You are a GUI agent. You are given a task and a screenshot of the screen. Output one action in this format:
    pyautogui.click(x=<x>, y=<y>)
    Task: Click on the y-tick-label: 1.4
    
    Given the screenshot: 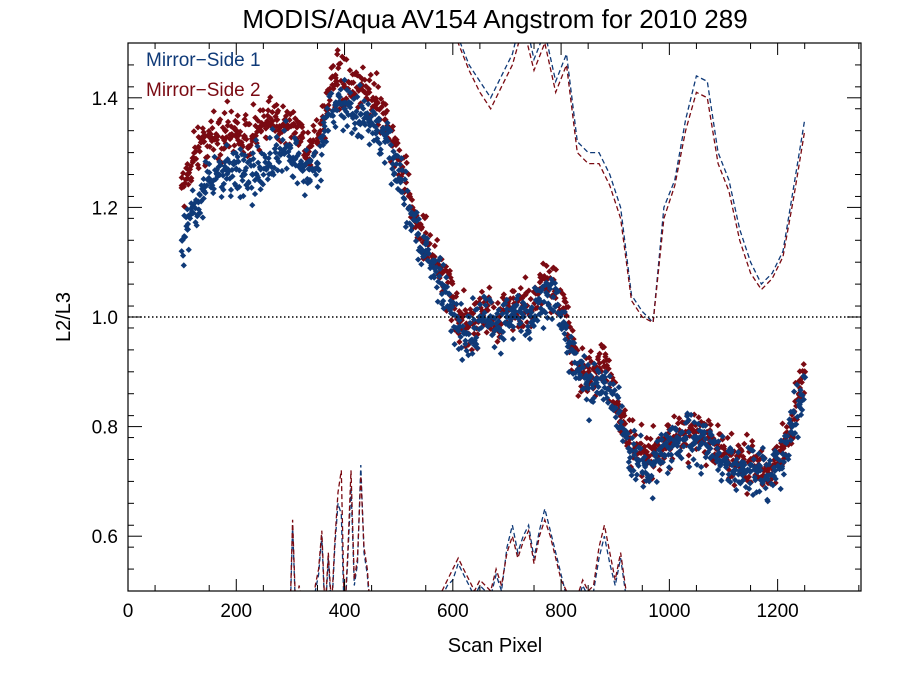 What is the action you would take?
    pyautogui.click(x=105, y=99)
    